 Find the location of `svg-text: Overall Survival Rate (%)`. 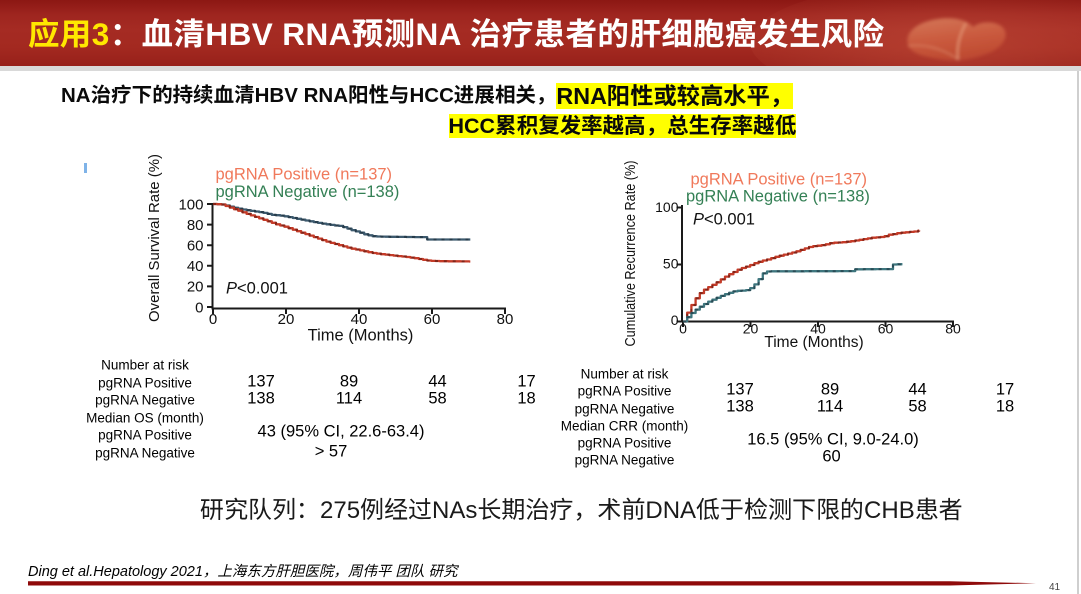

svg-text: Overall Survival Rate (%) is located at coordinates (154, 238).